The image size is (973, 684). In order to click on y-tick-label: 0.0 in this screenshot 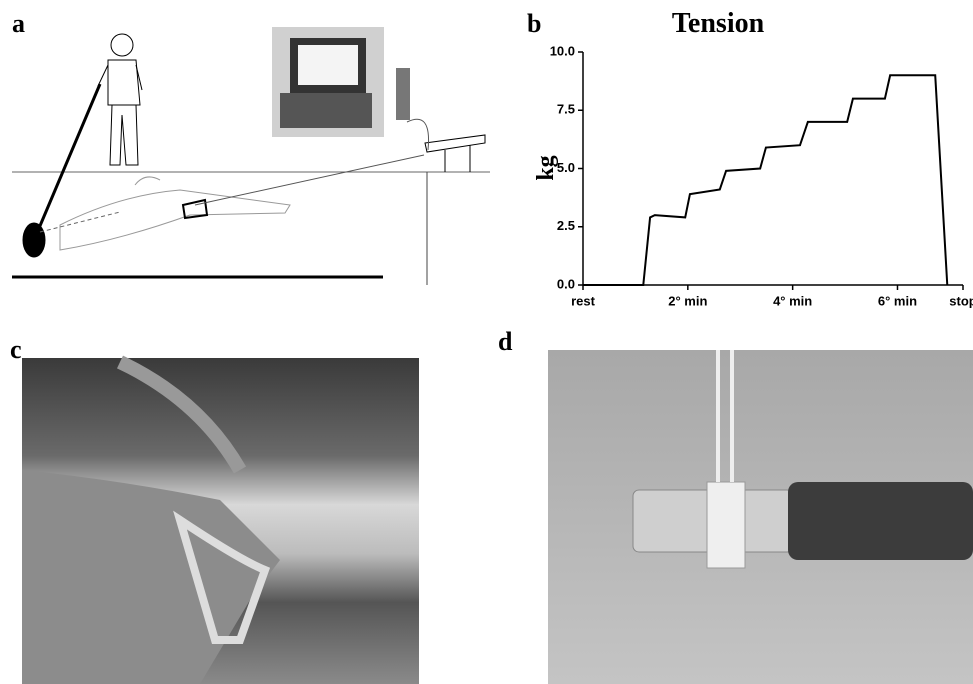, I will do `click(566, 283)`.